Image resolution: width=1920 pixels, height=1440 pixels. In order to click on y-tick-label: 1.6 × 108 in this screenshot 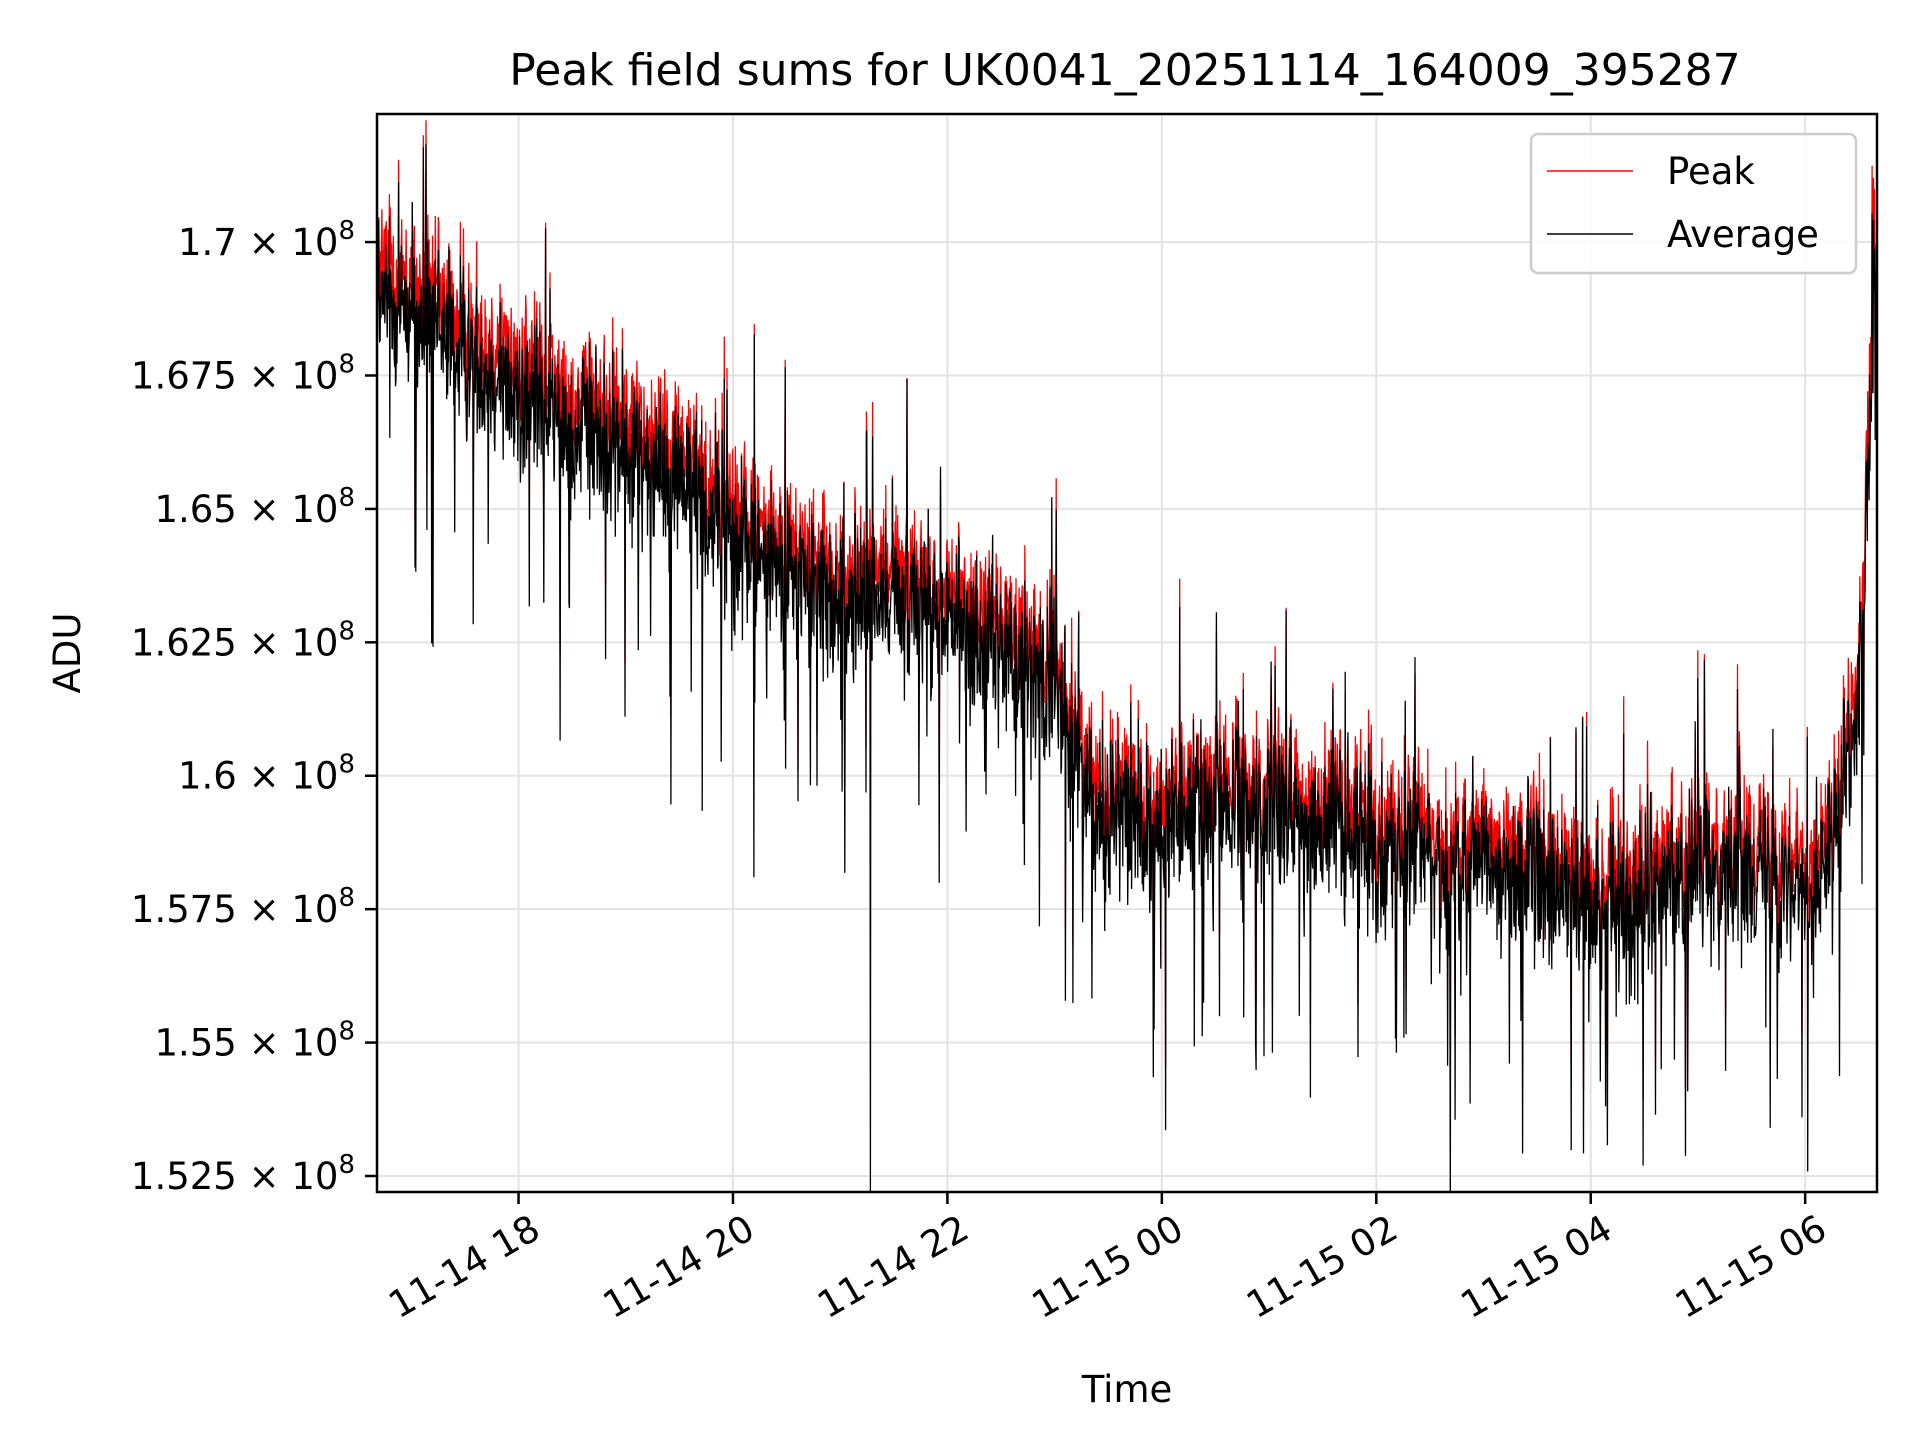, I will do `click(266, 774)`.